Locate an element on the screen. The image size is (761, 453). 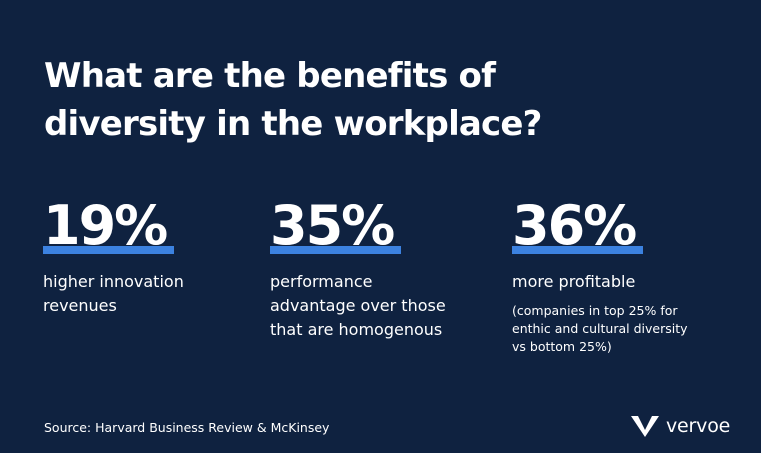
stat-value-wrap: 19% is located at coordinates (109, 225).